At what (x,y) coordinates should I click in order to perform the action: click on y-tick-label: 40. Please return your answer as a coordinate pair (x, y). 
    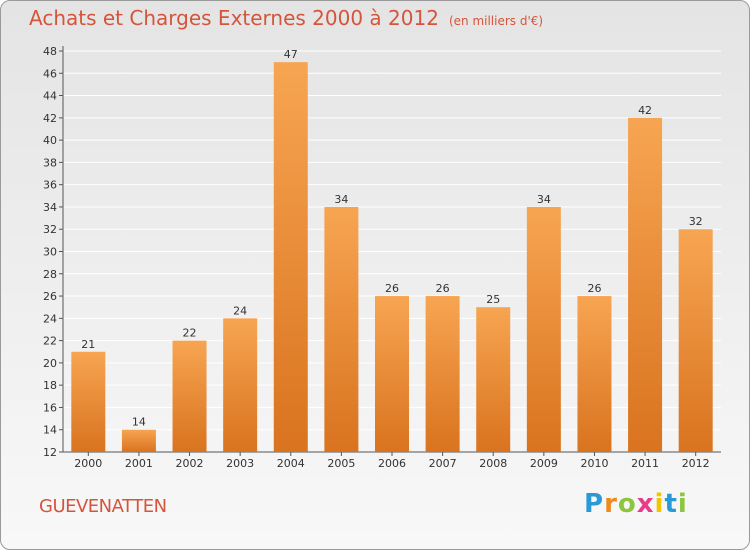
    Looking at the image, I should click on (50, 140).